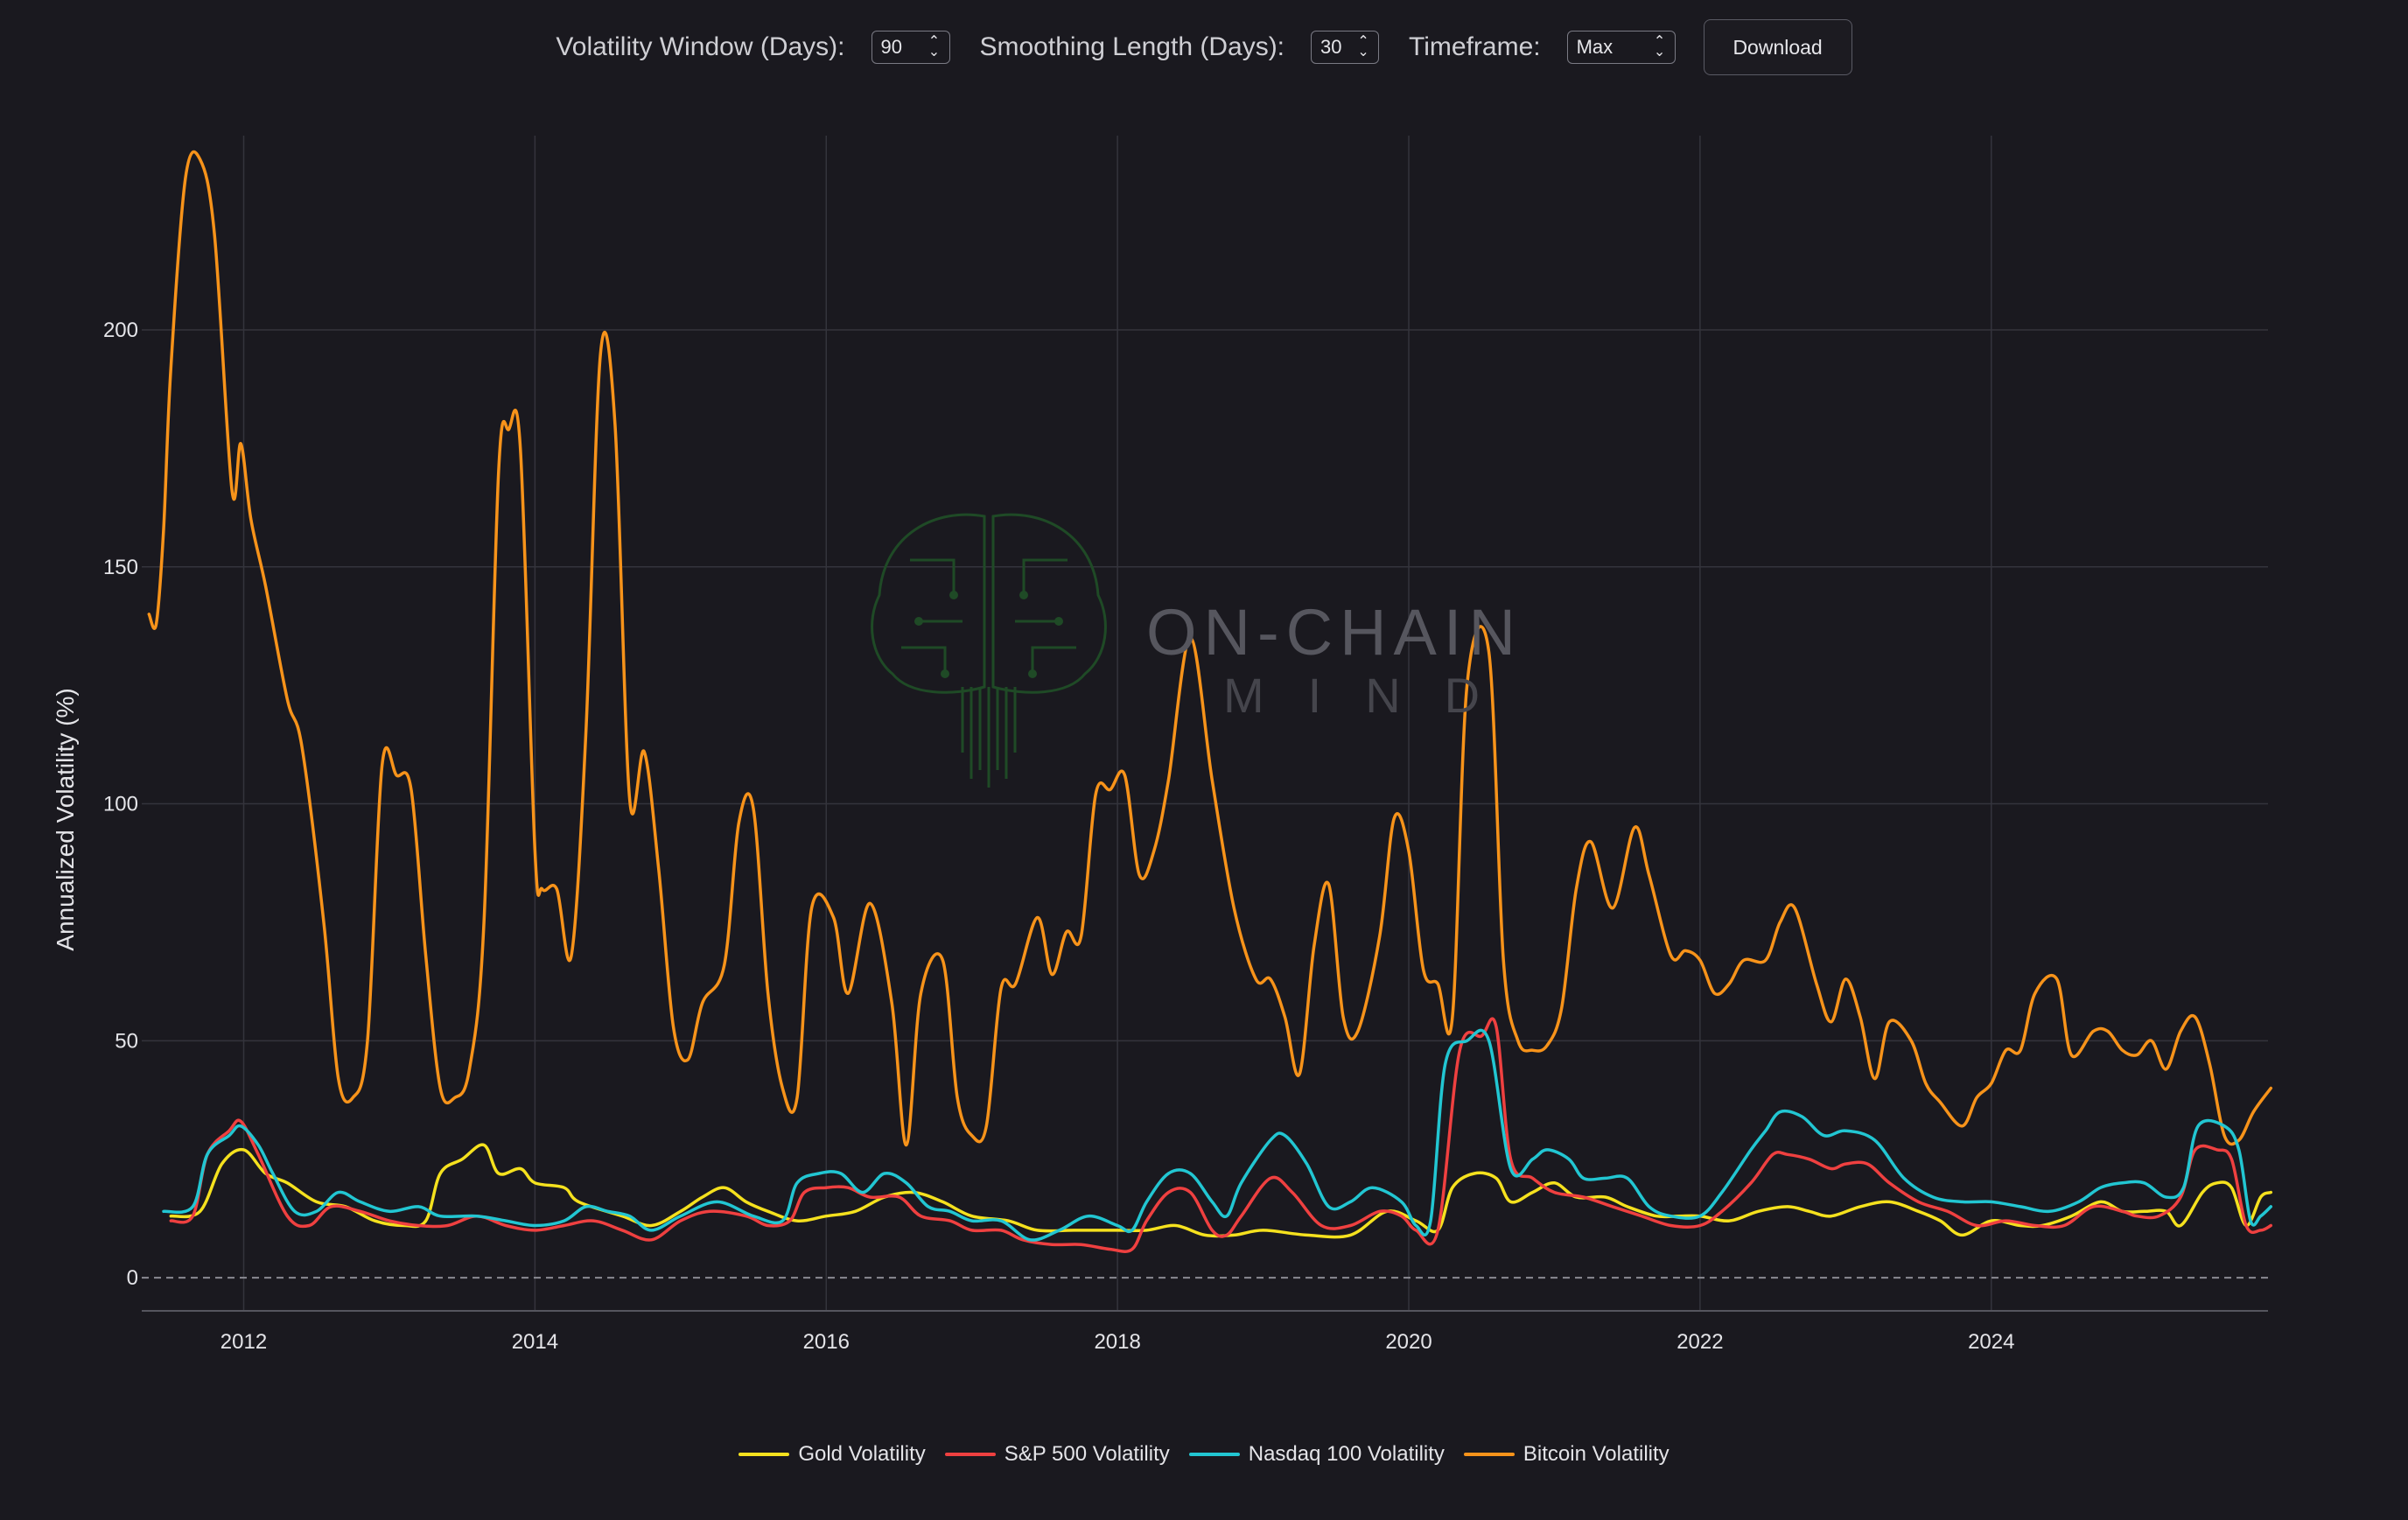  Describe the element at coordinates (1132, 46) in the screenshot. I see `smoothing-length-label: Smoothing Length (Days):` at that location.